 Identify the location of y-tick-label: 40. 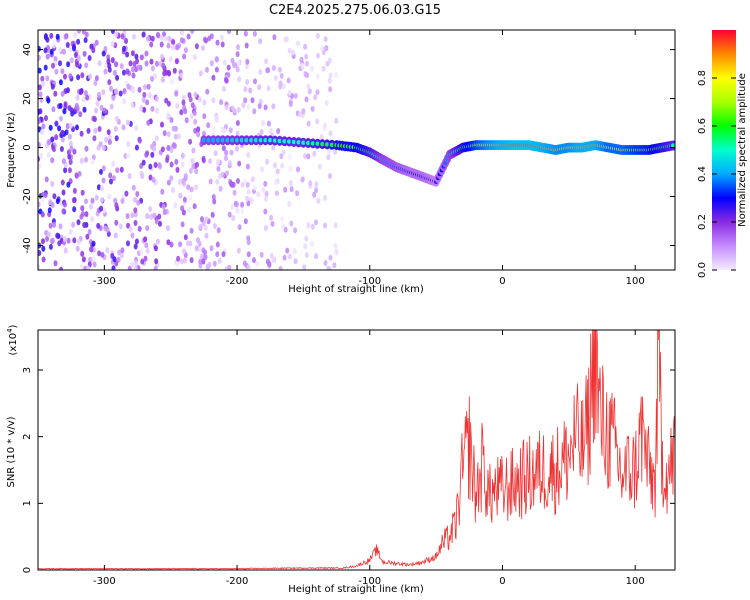
(27, 49).